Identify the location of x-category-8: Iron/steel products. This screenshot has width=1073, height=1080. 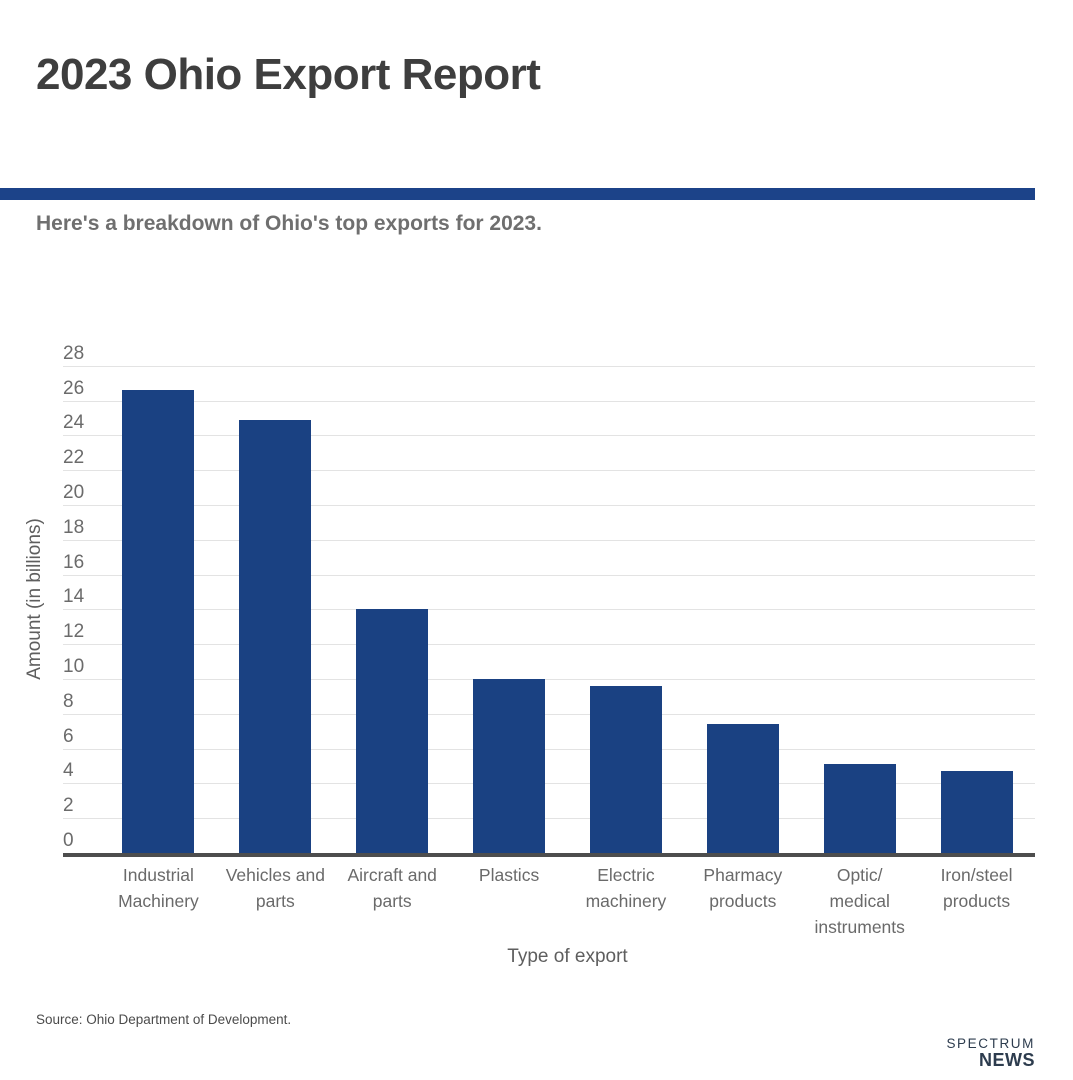
(976, 888).